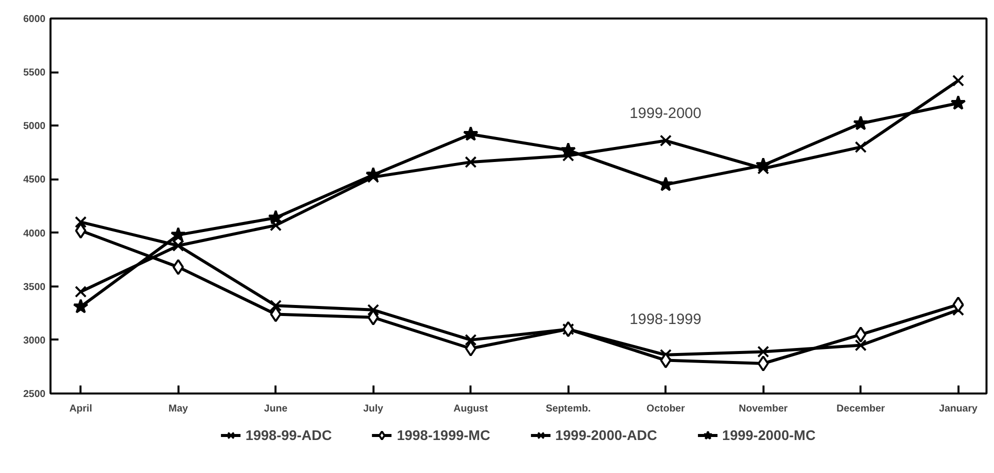 This screenshot has height=473, width=994. Describe the element at coordinates (34, 126) in the screenshot. I see `y-tick-label: 5000` at that location.